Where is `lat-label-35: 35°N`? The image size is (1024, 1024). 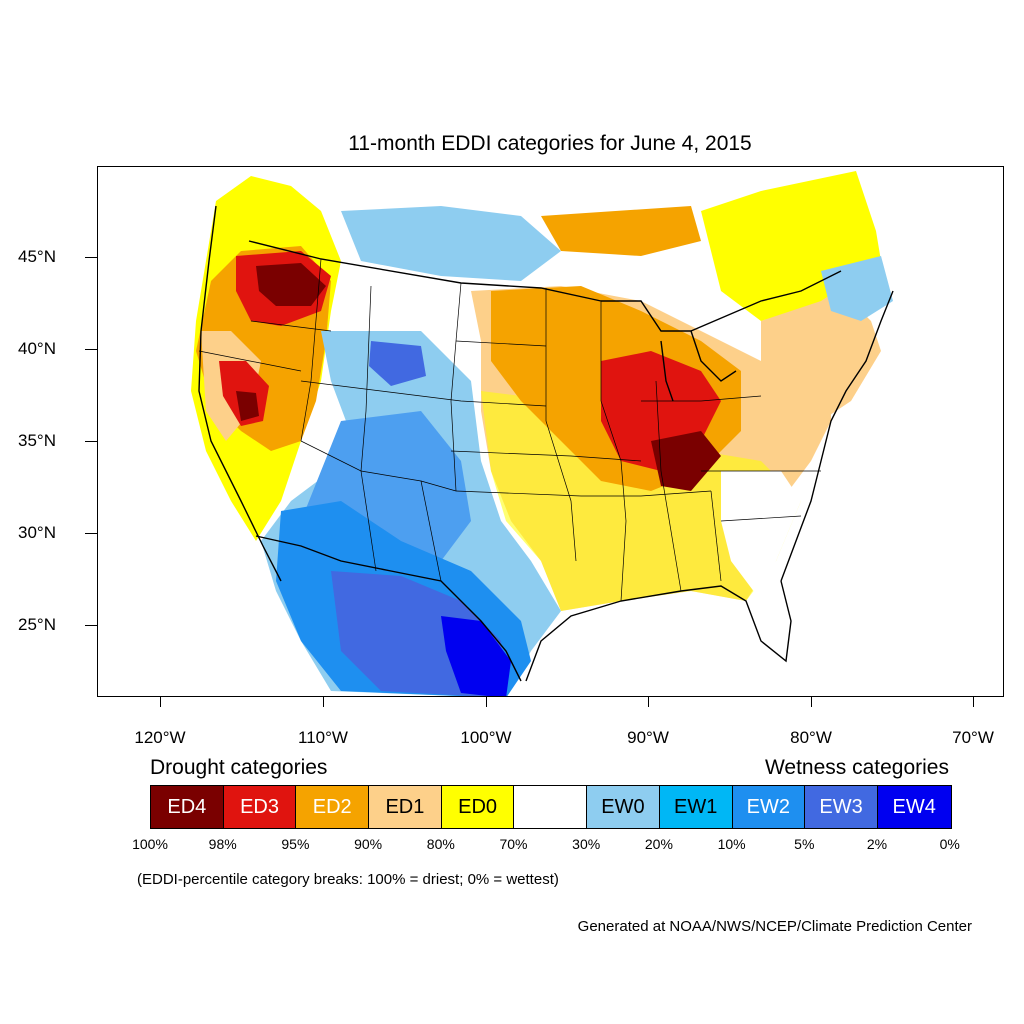
lat-label-35: 35°N is located at coordinates (37, 440).